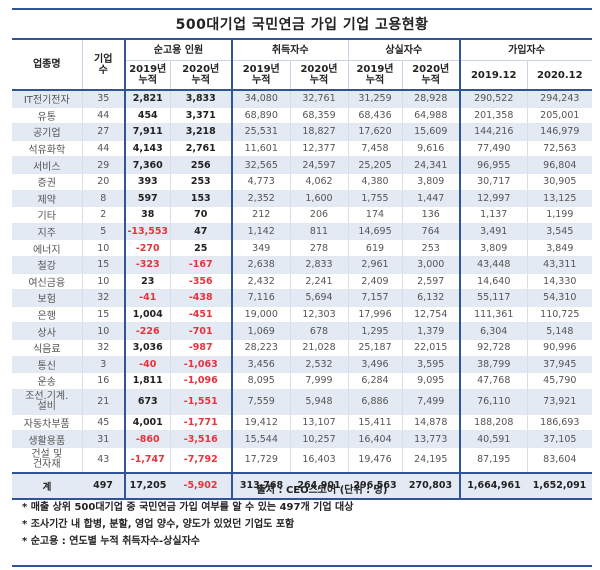 The height and width of the screenshot is (570, 600). What do you see at coordinates (431, 215) in the screenshot?
I see `lost-2020-cell: 136` at bounding box center [431, 215].